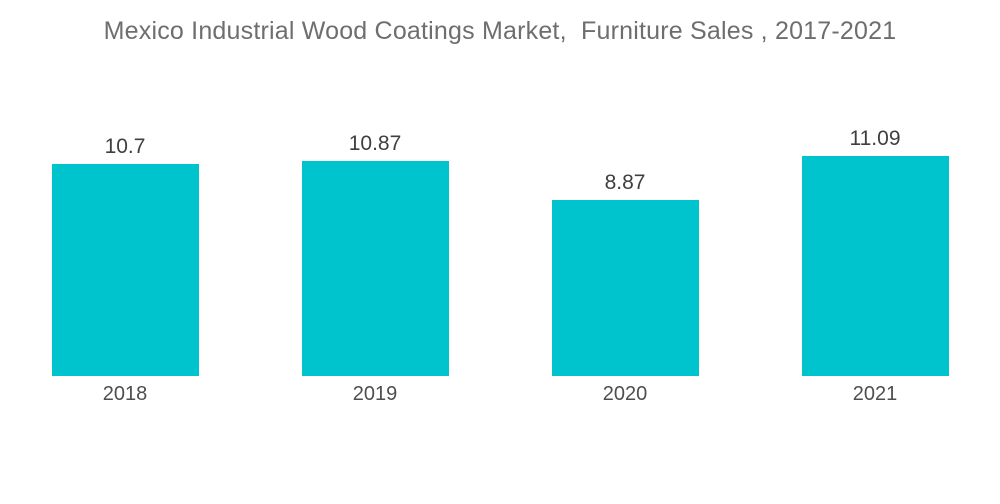  What do you see at coordinates (625, 288) in the screenshot?
I see `bar-2020` at bounding box center [625, 288].